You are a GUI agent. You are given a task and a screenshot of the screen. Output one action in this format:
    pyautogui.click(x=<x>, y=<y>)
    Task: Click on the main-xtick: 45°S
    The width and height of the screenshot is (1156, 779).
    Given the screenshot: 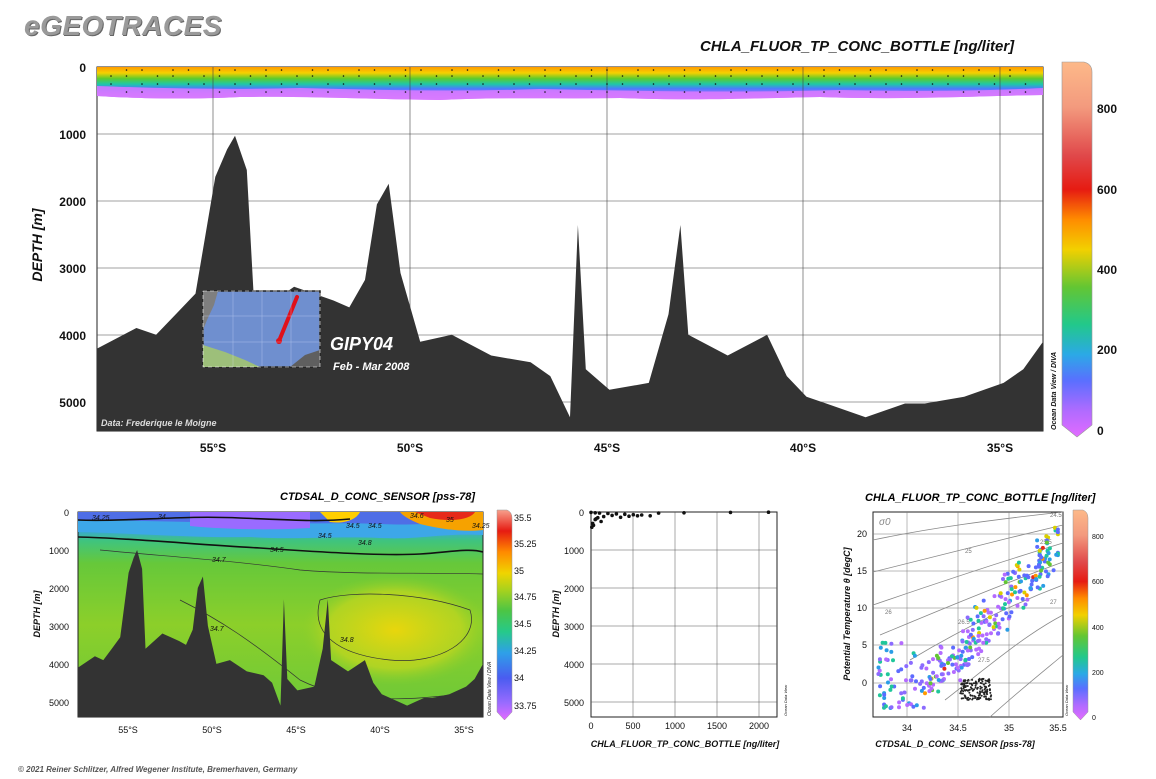 What is the action you would take?
    pyautogui.click(x=607, y=448)
    